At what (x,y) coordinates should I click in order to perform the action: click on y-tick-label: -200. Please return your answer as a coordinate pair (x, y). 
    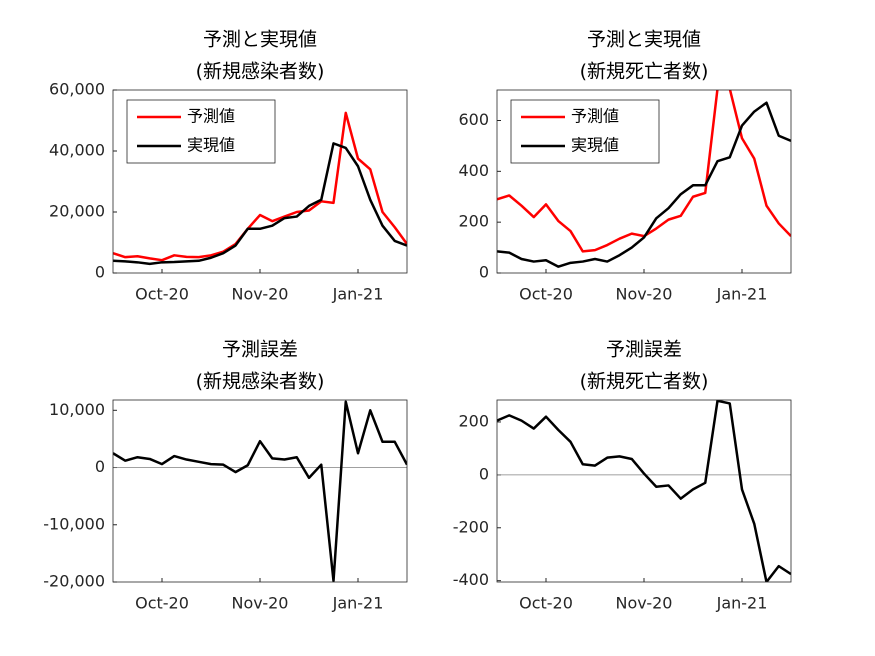
    Looking at the image, I should click on (471, 526).